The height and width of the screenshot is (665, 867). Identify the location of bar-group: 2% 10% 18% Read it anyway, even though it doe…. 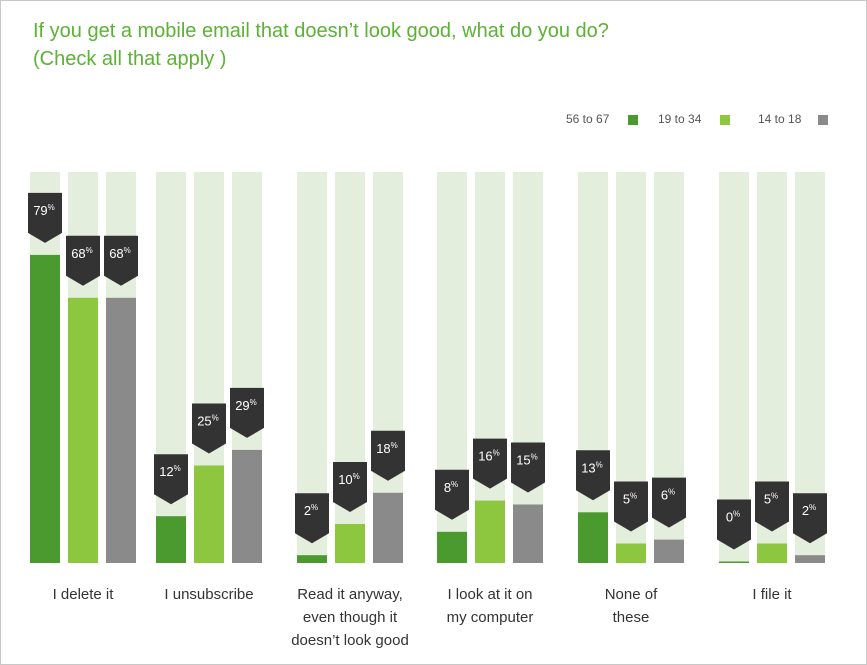
(350, 410).